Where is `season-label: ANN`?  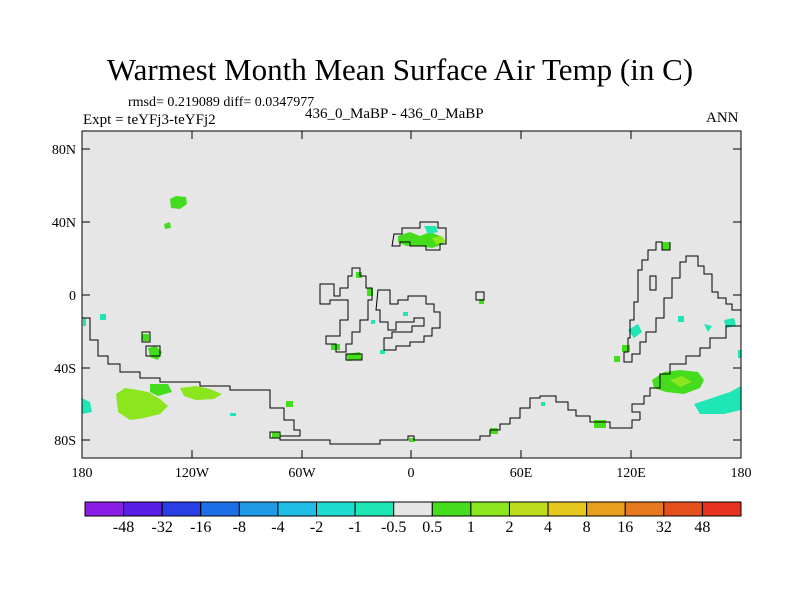 season-label: ANN is located at coordinates (722, 118).